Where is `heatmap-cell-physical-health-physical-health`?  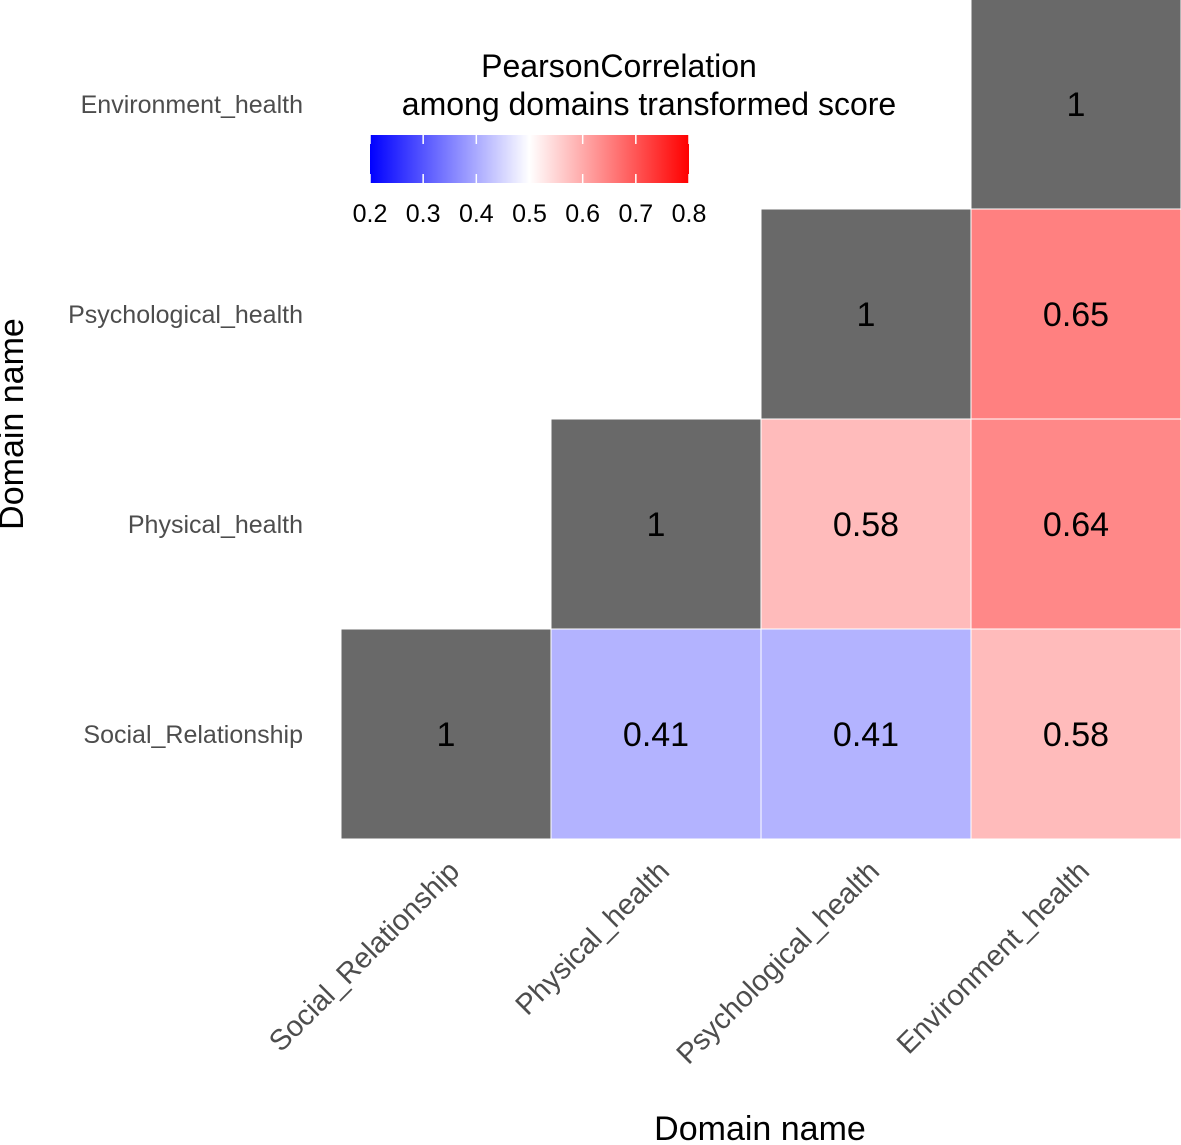
heatmap-cell-physical-health-physical-health is located at coordinates (656, 524).